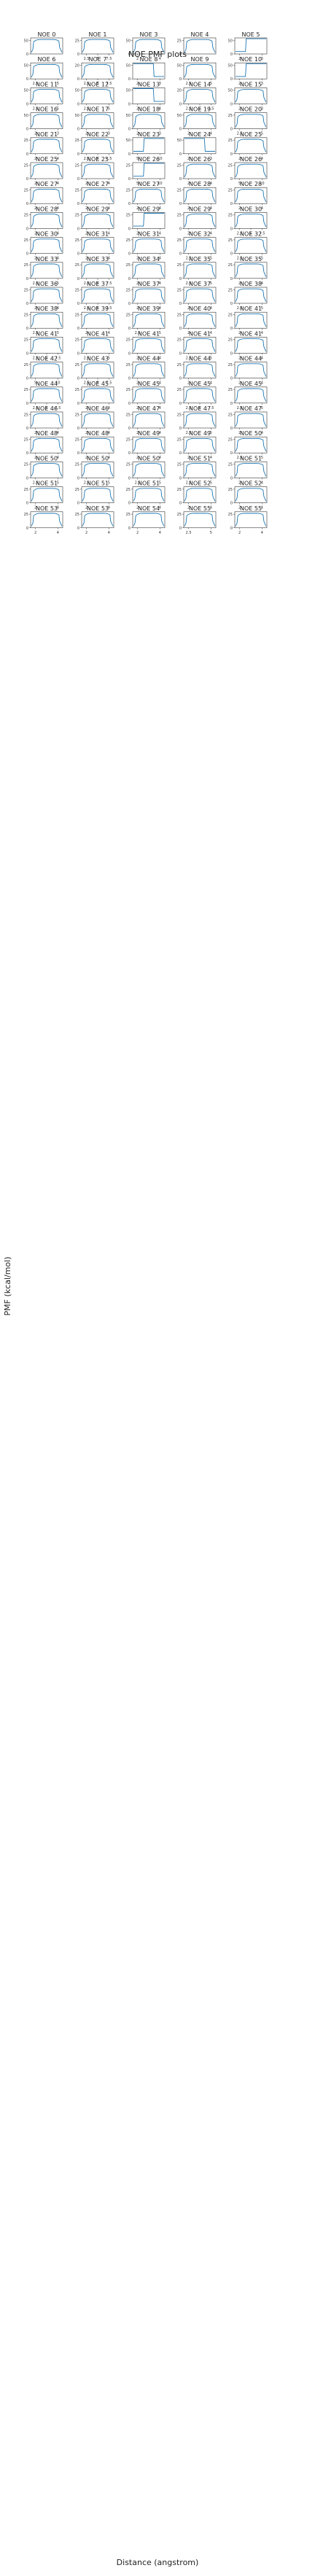 This screenshot has height=2576, width=315. What do you see at coordinates (98, 59) in the screenshot?
I see `panel-title: NOE 7` at bounding box center [98, 59].